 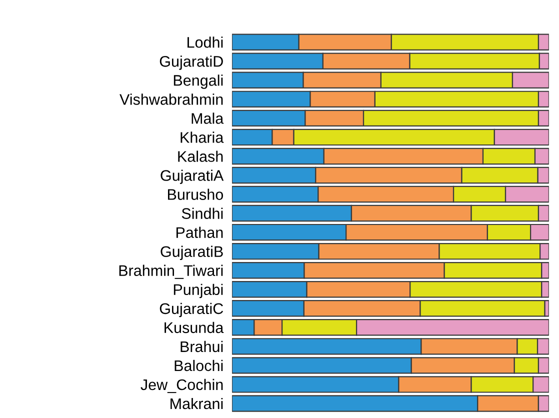 I want to click on y-tick-label: Makrani, so click(x=196, y=404).